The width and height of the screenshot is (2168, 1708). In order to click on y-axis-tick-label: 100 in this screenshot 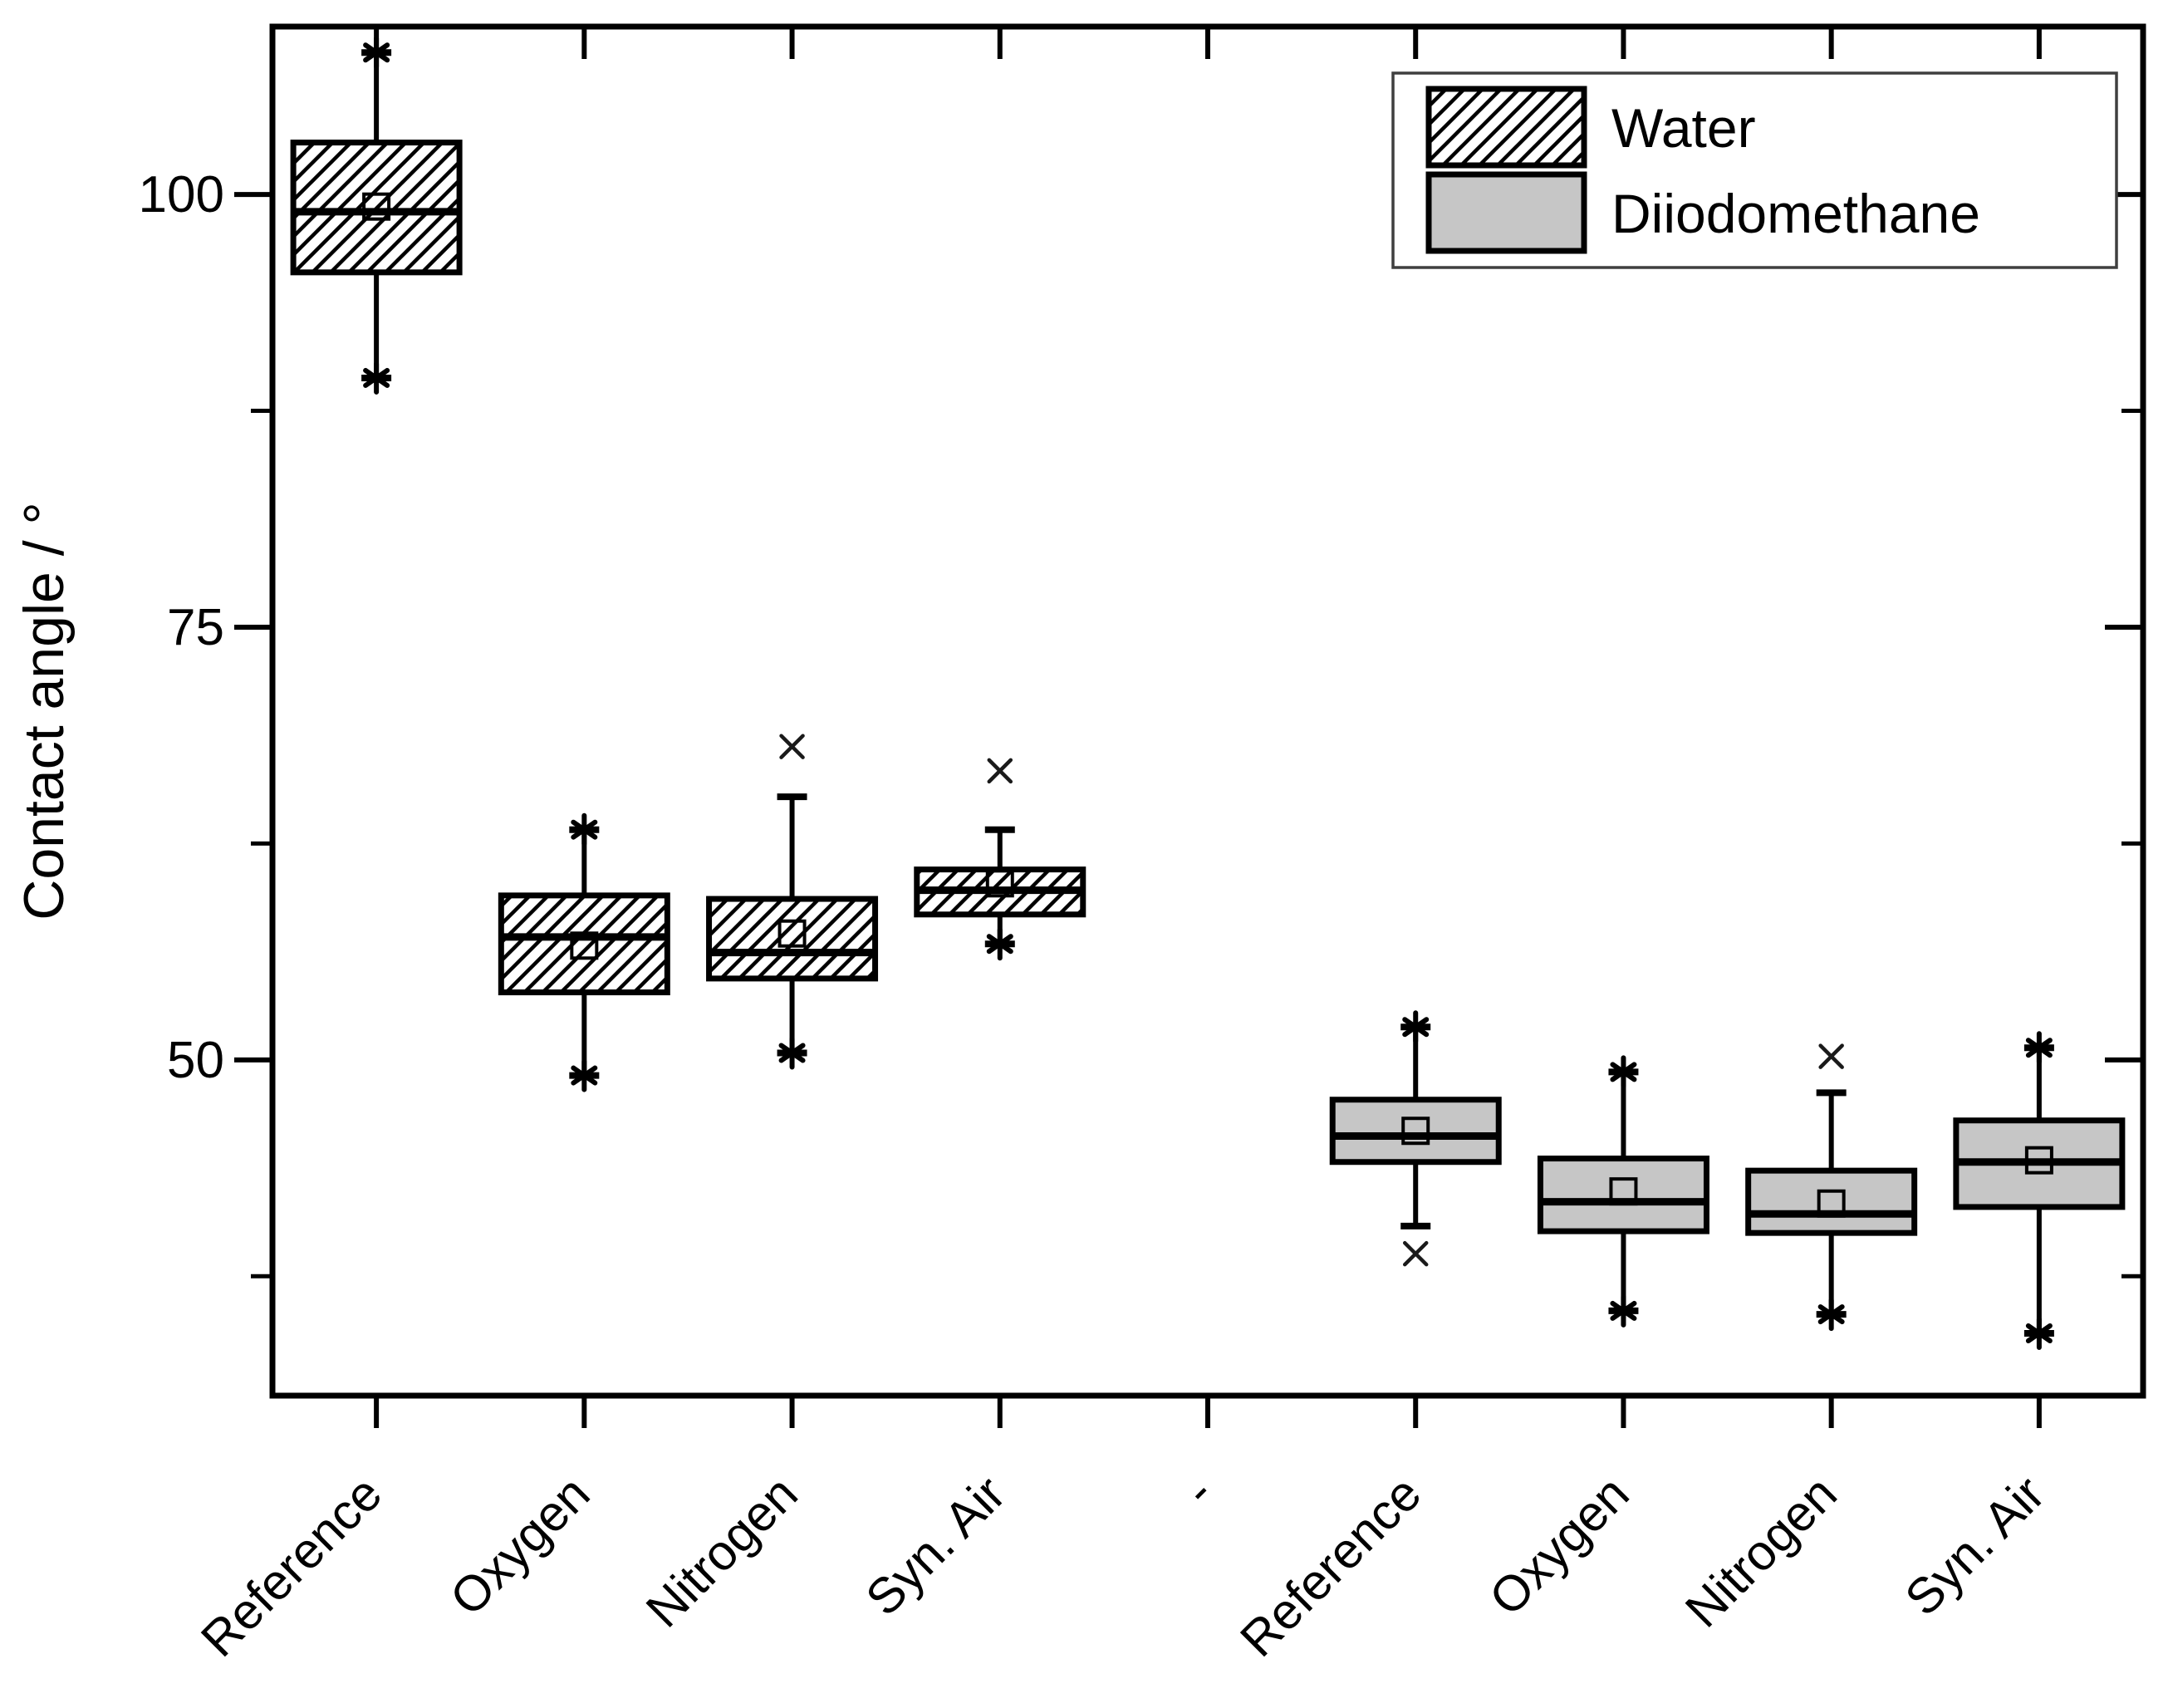, I will do `click(181, 194)`.